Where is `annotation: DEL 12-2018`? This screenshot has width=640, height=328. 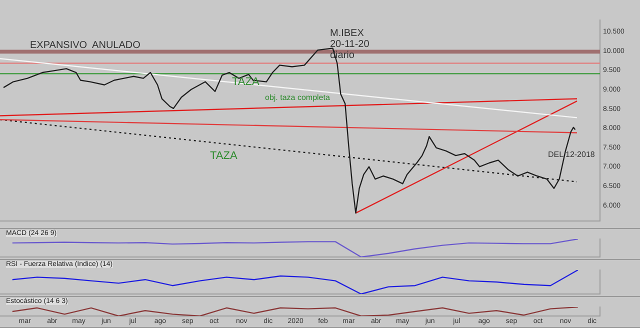 annotation: DEL 12-2018 is located at coordinates (571, 154).